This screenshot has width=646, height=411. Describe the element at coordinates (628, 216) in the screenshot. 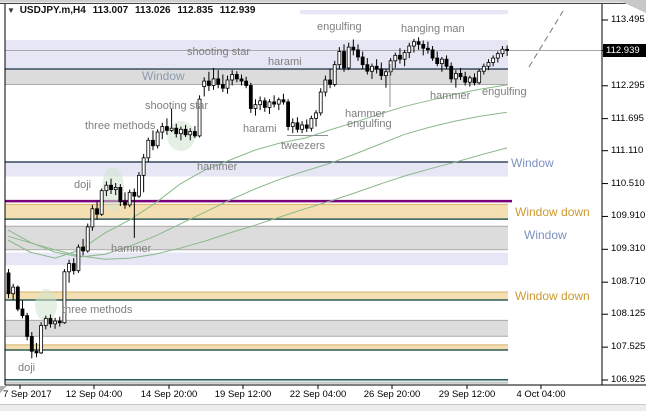

I see `price-axis-label: 109.910` at that location.